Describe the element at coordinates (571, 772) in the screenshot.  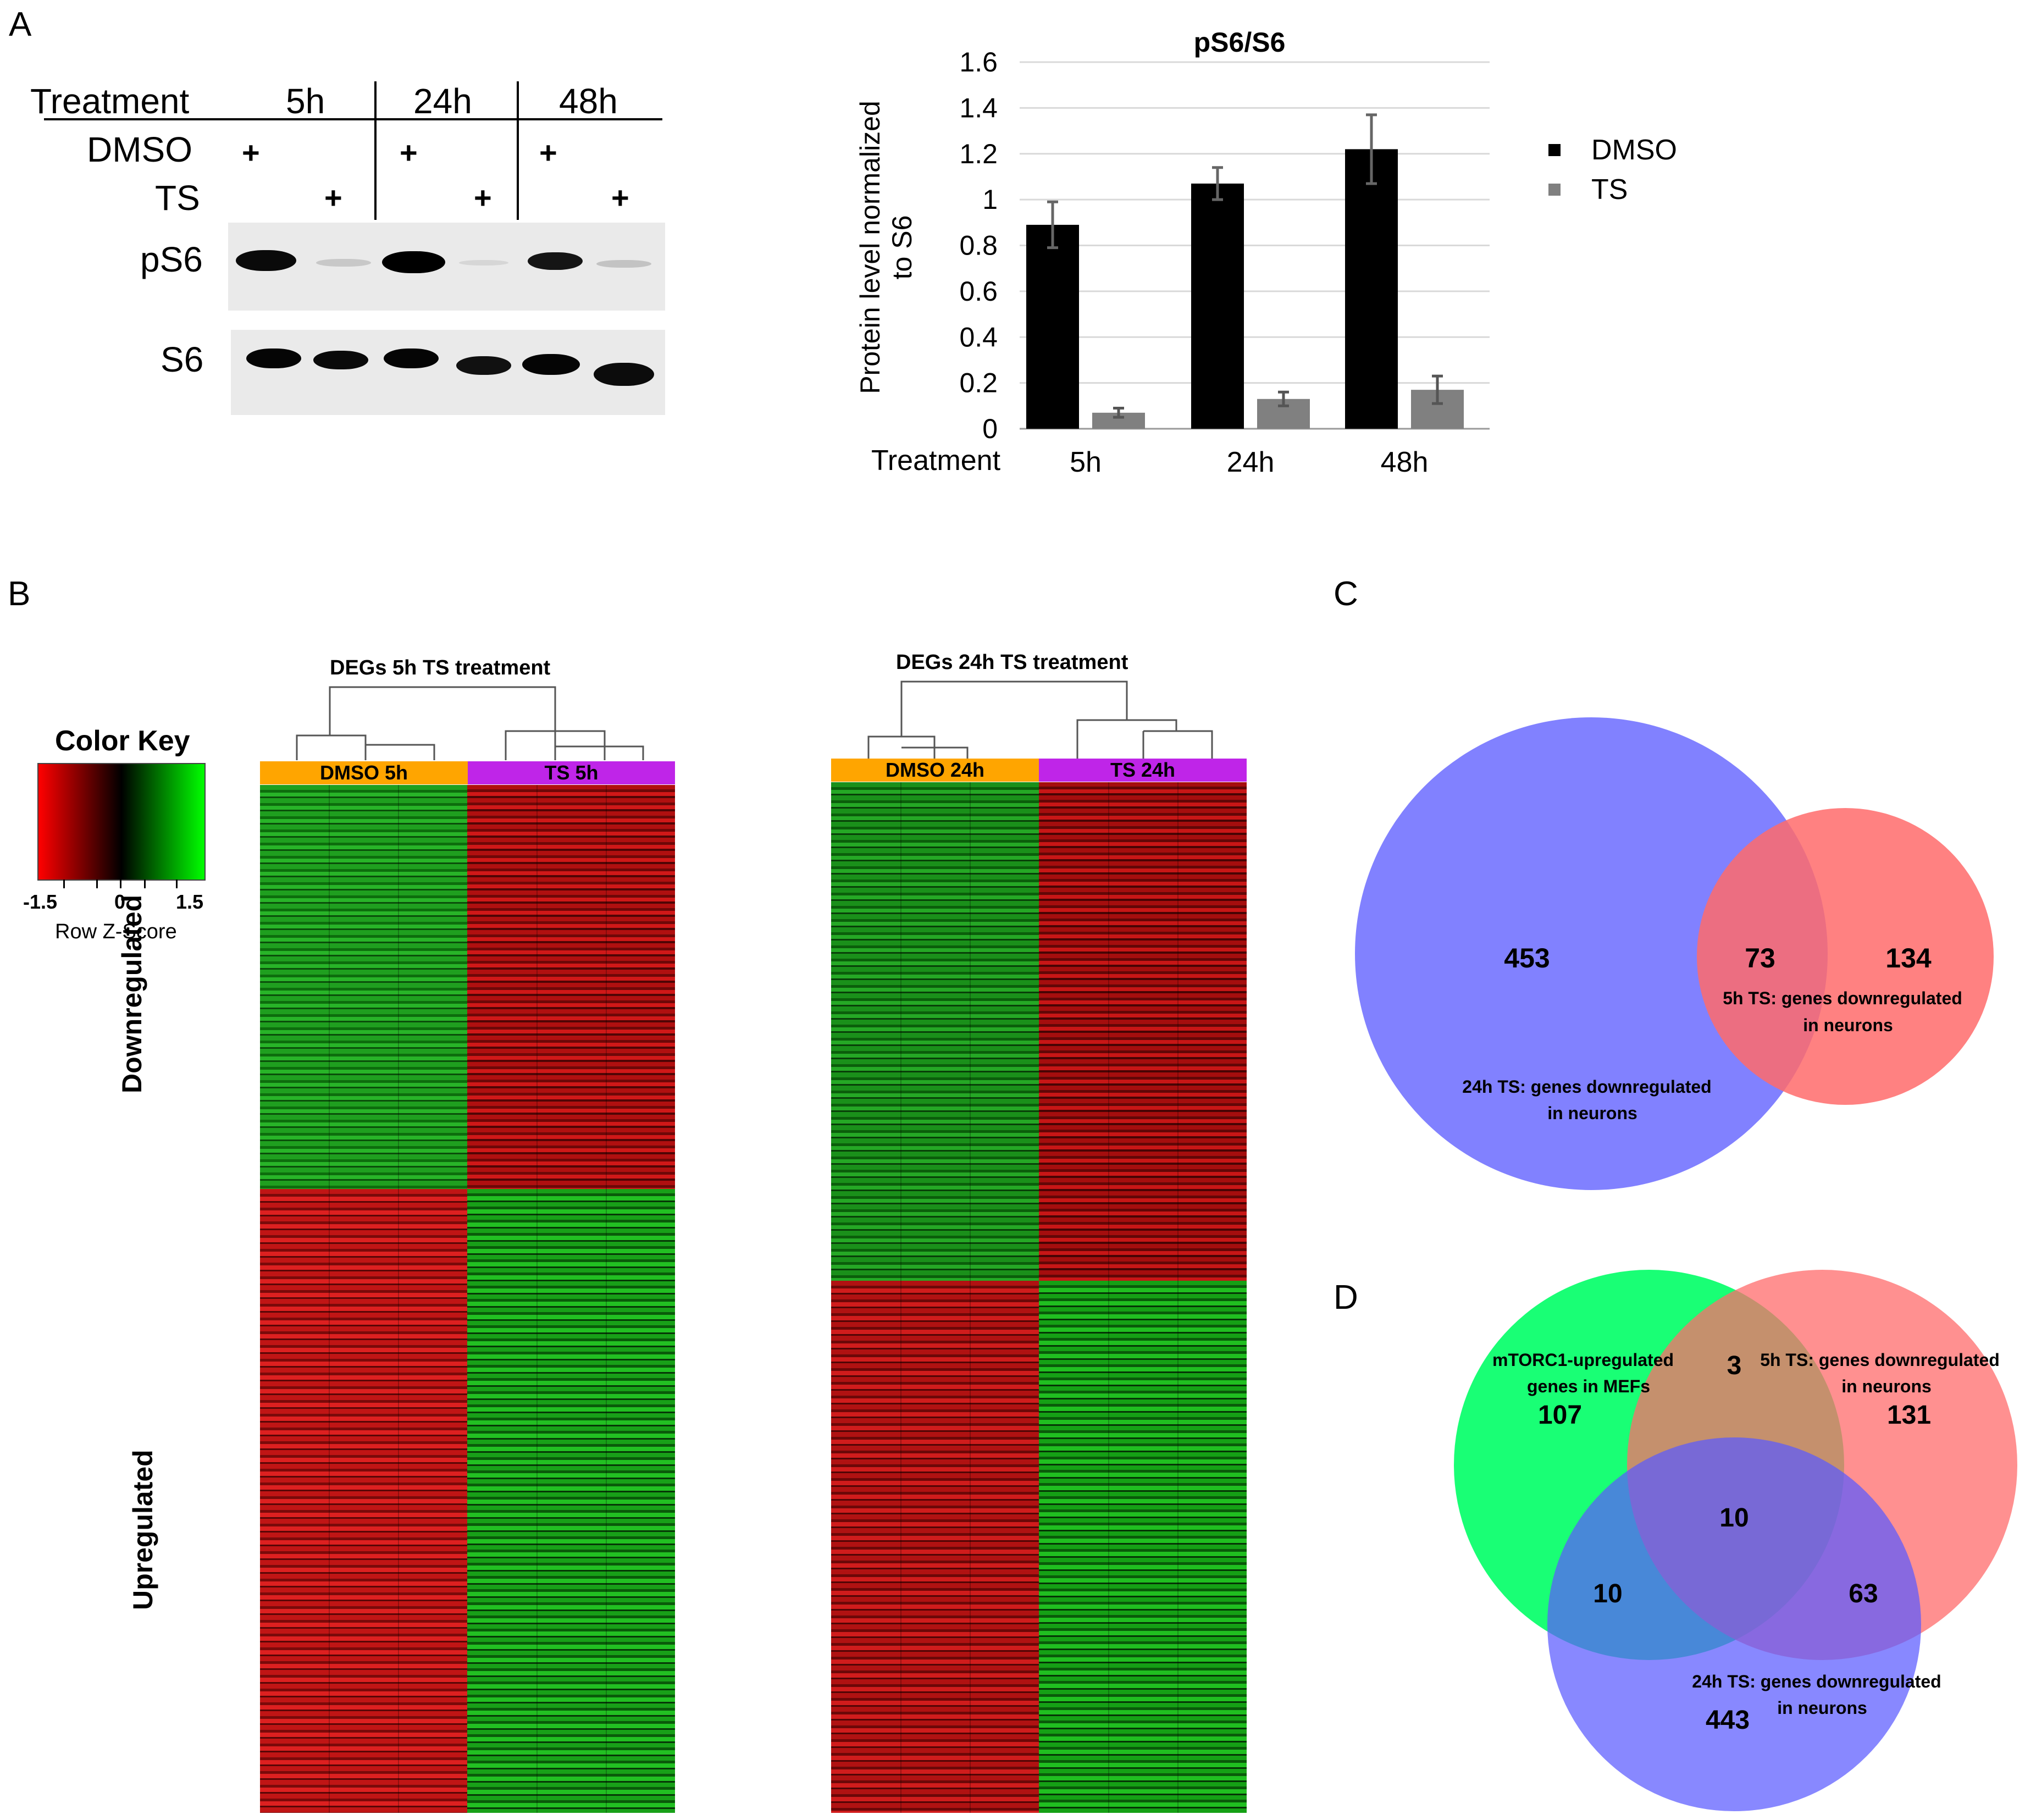
I see `group-bar-ts-5h: TS 5h` at that location.